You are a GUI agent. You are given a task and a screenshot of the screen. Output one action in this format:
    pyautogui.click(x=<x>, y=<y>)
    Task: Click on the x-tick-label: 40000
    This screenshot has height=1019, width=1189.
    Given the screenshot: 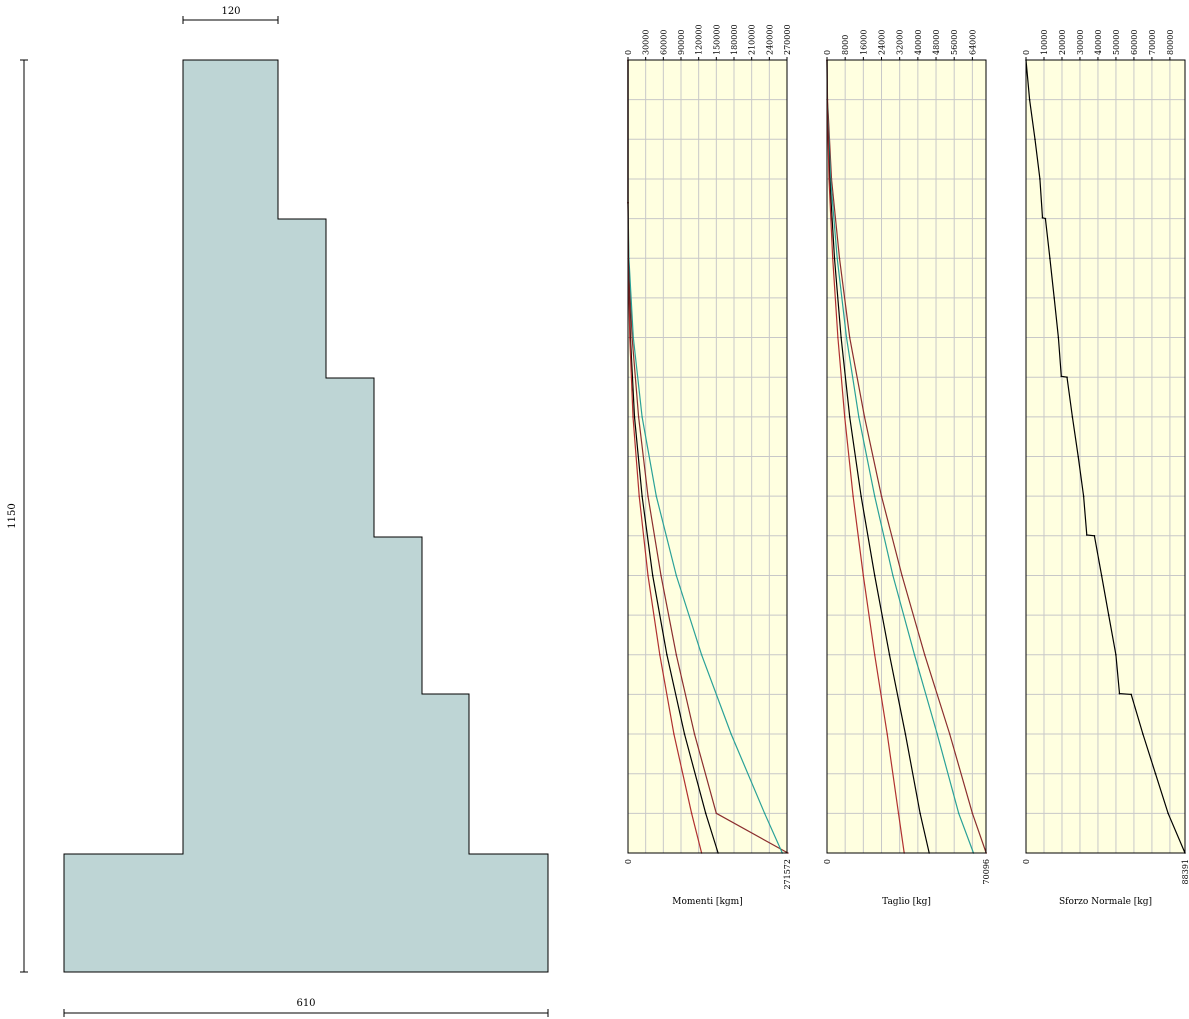 What is the action you would take?
    pyautogui.click(x=918, y=42)
    